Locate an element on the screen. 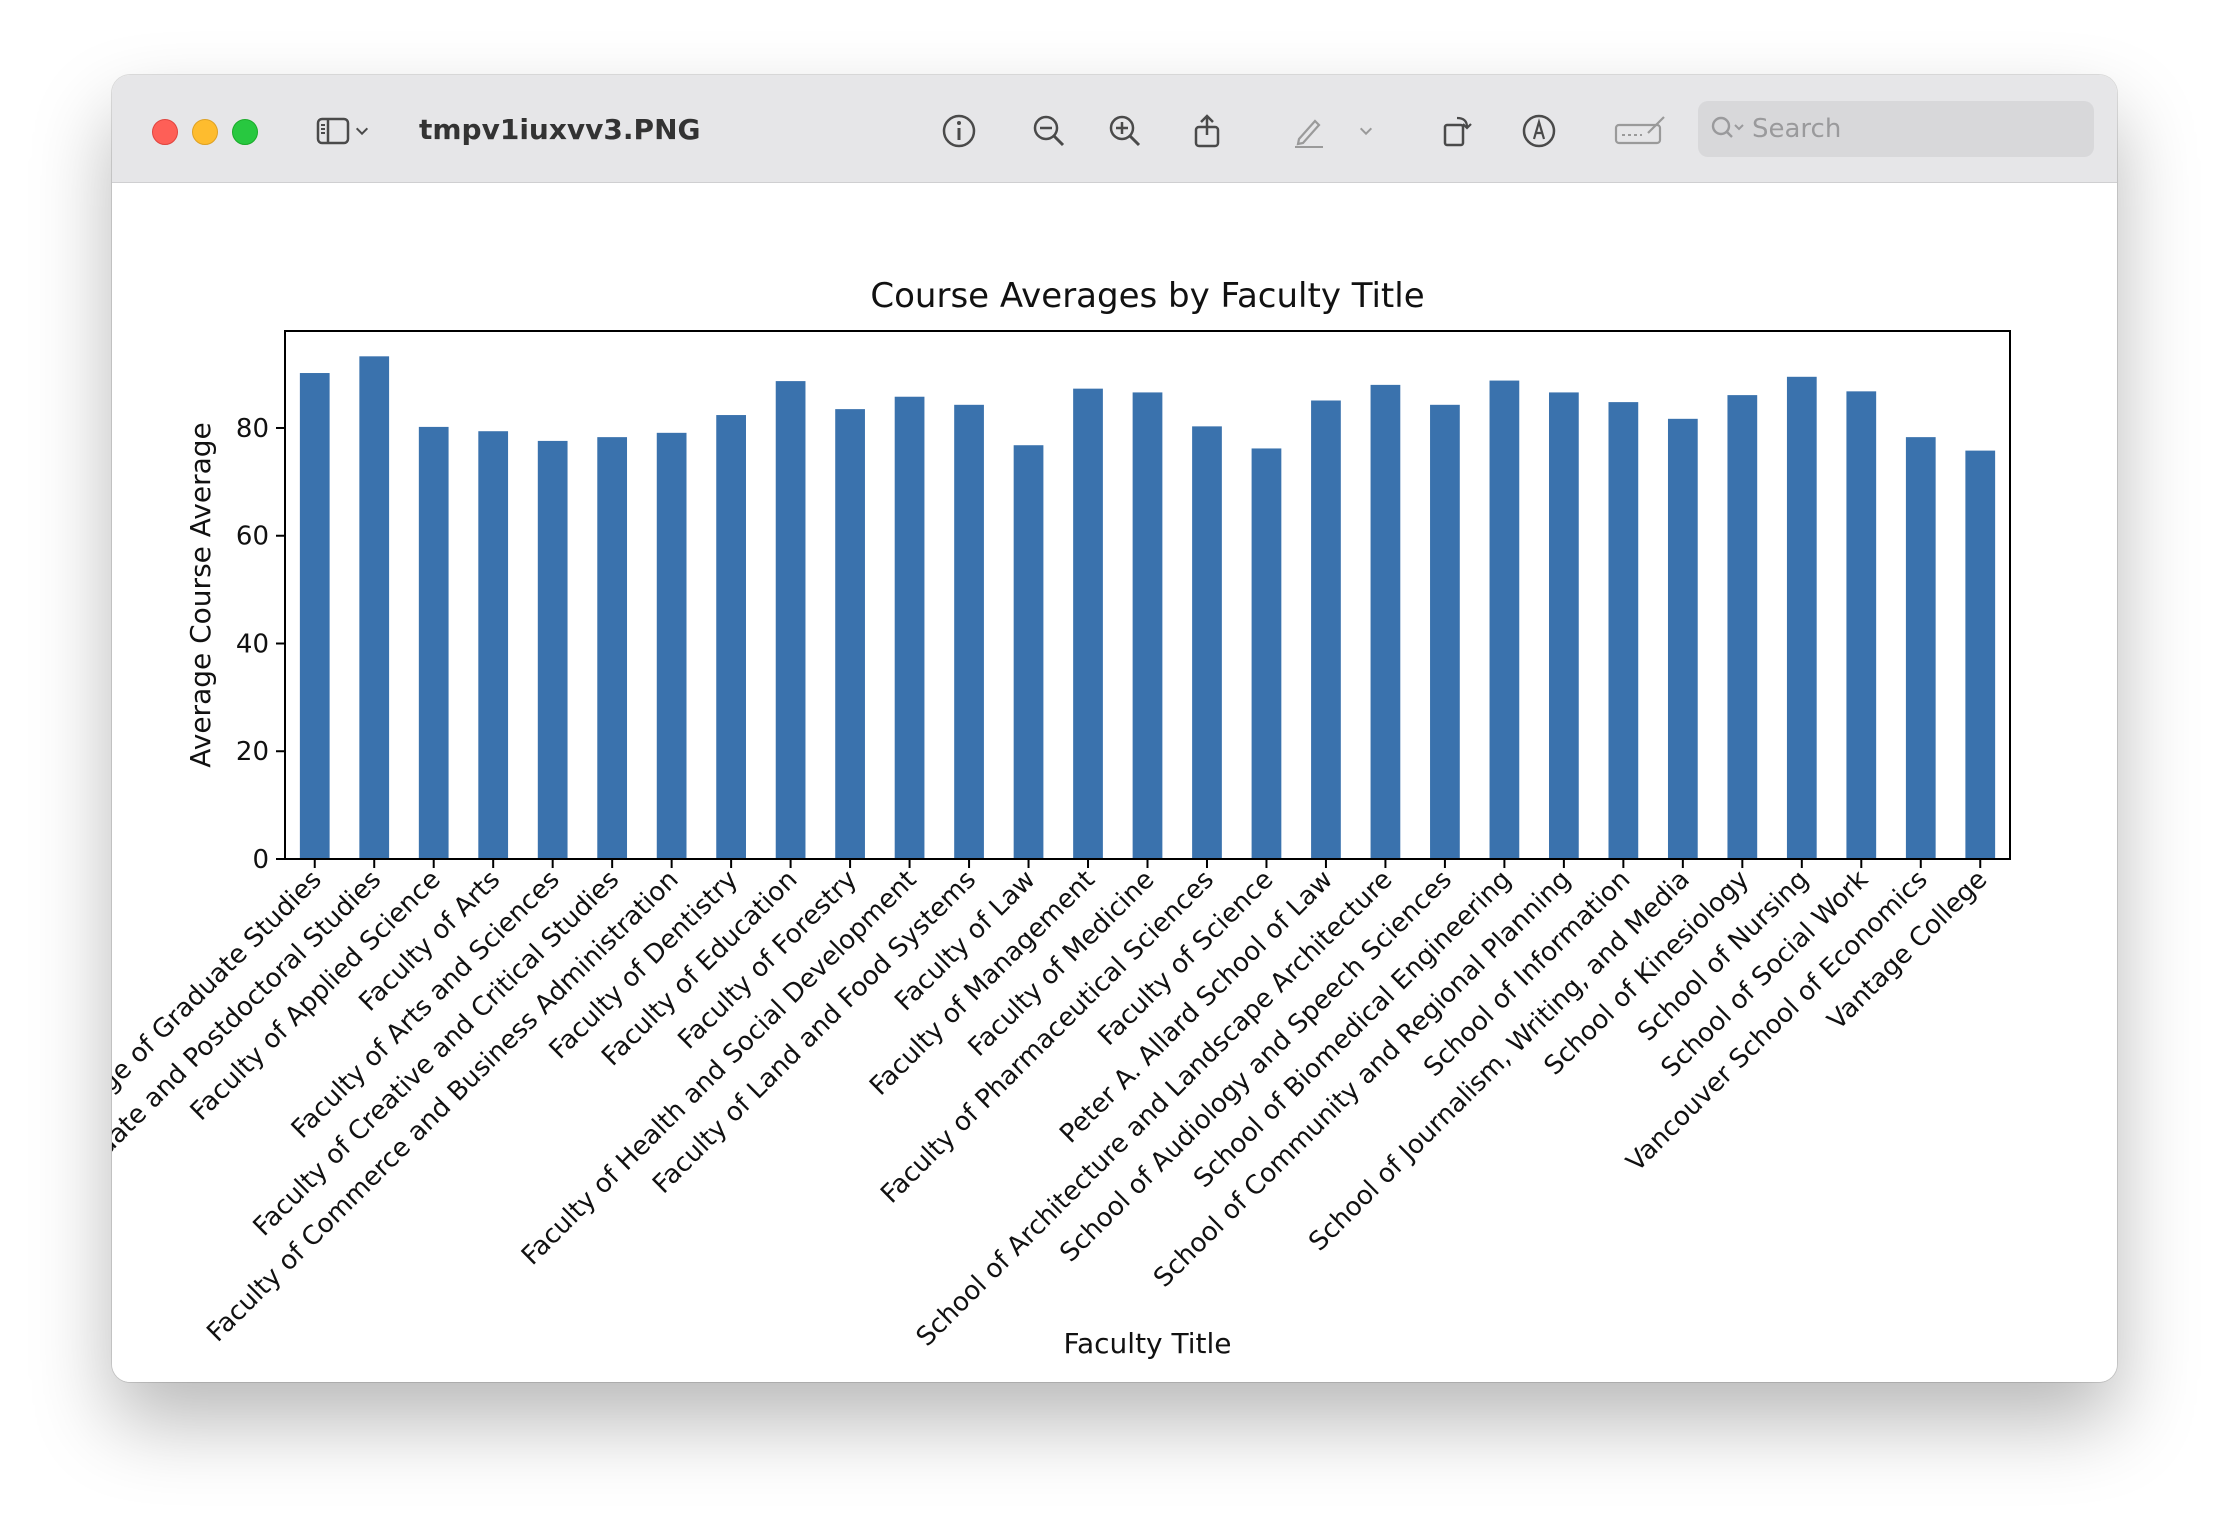  share-icon is located at coordinates (1207, 131).